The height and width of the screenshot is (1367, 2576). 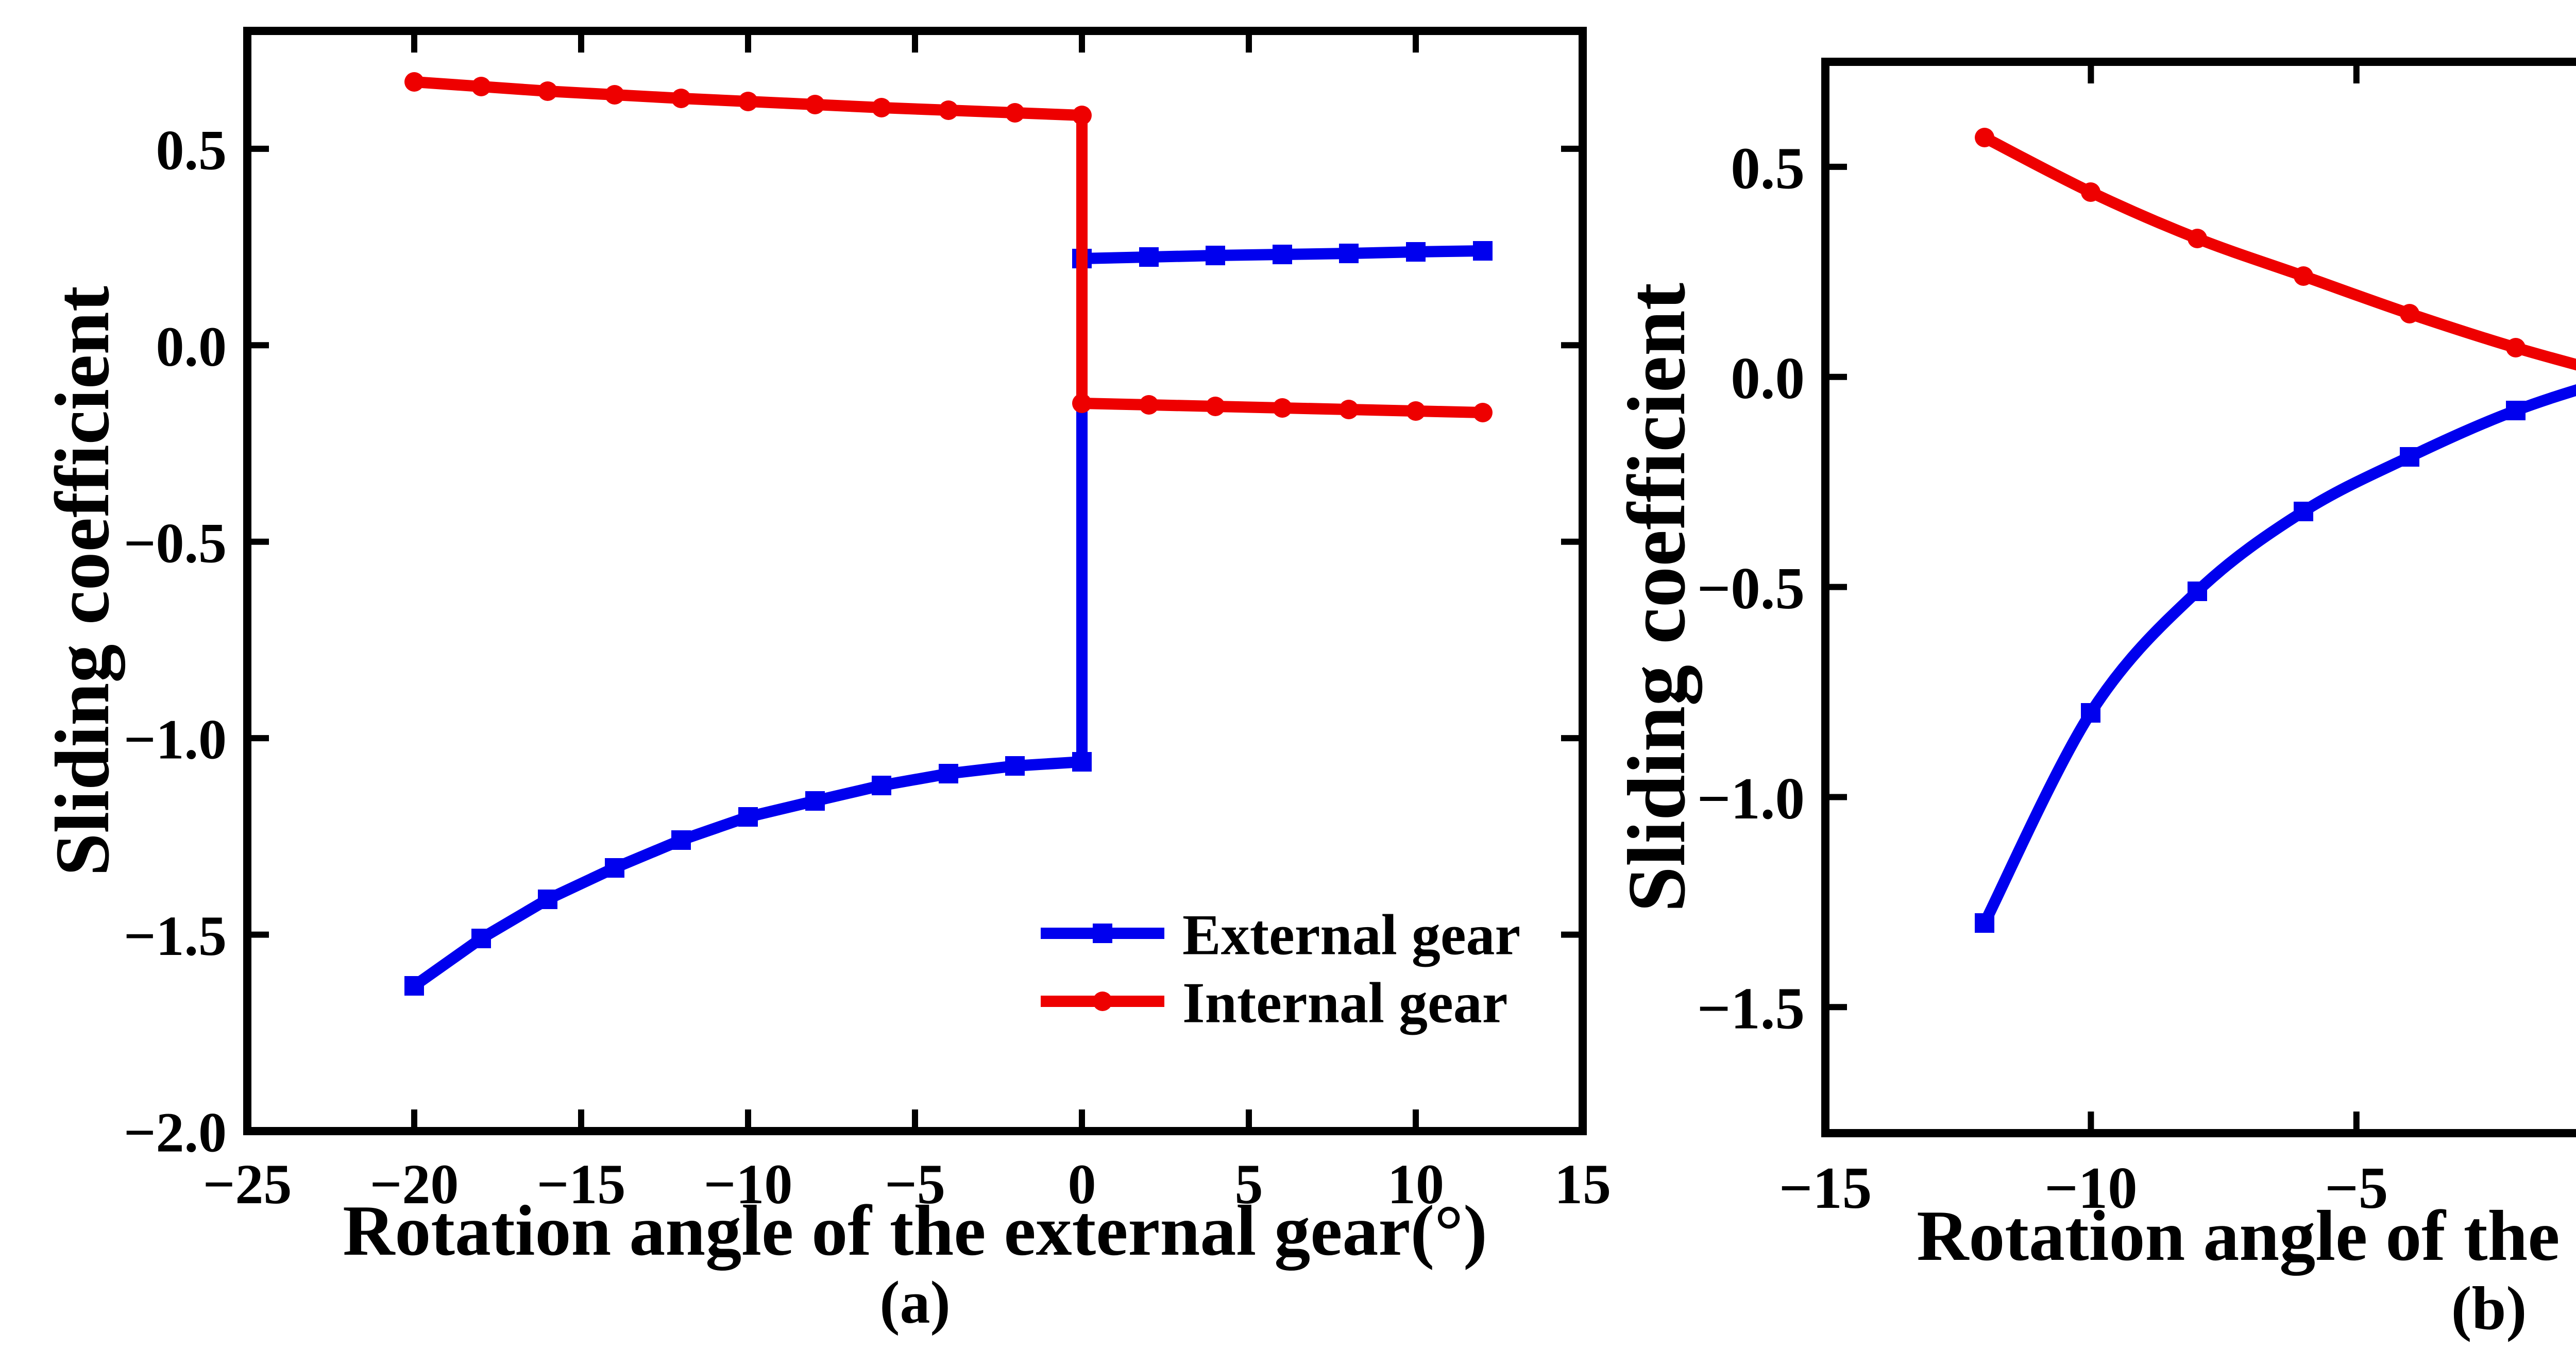 What do you see at coordinates (1102, 934) in the screenshot?
I see `legend-external-gear-marker` at bounding box center [1102, 934].